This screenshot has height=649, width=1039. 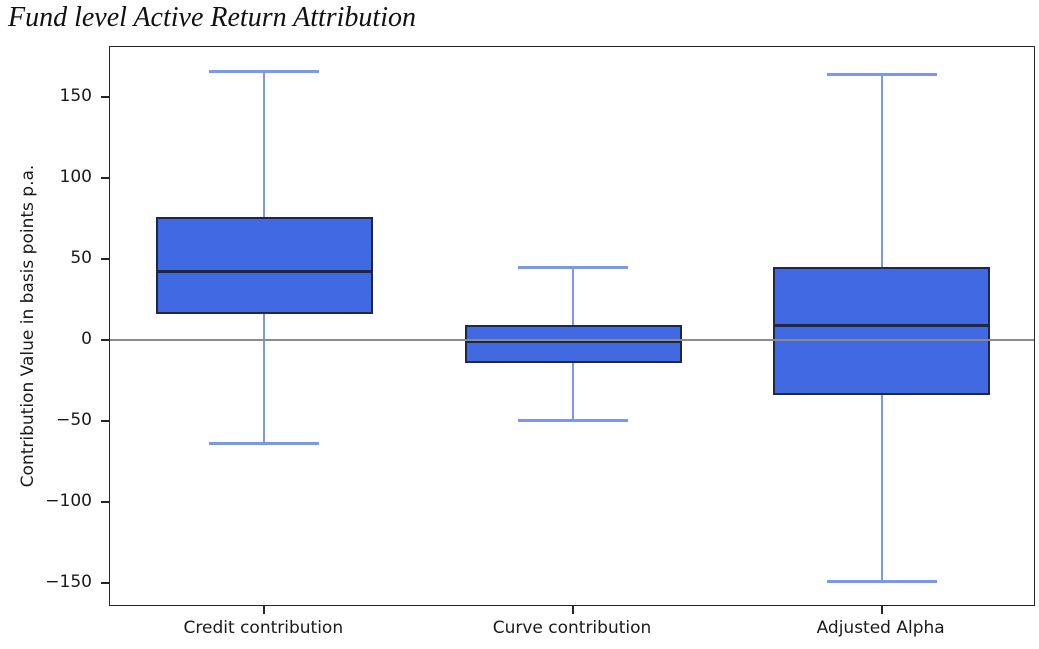 I want to click on x-tick-label: Credit contribution, so click(x=263, y=628).